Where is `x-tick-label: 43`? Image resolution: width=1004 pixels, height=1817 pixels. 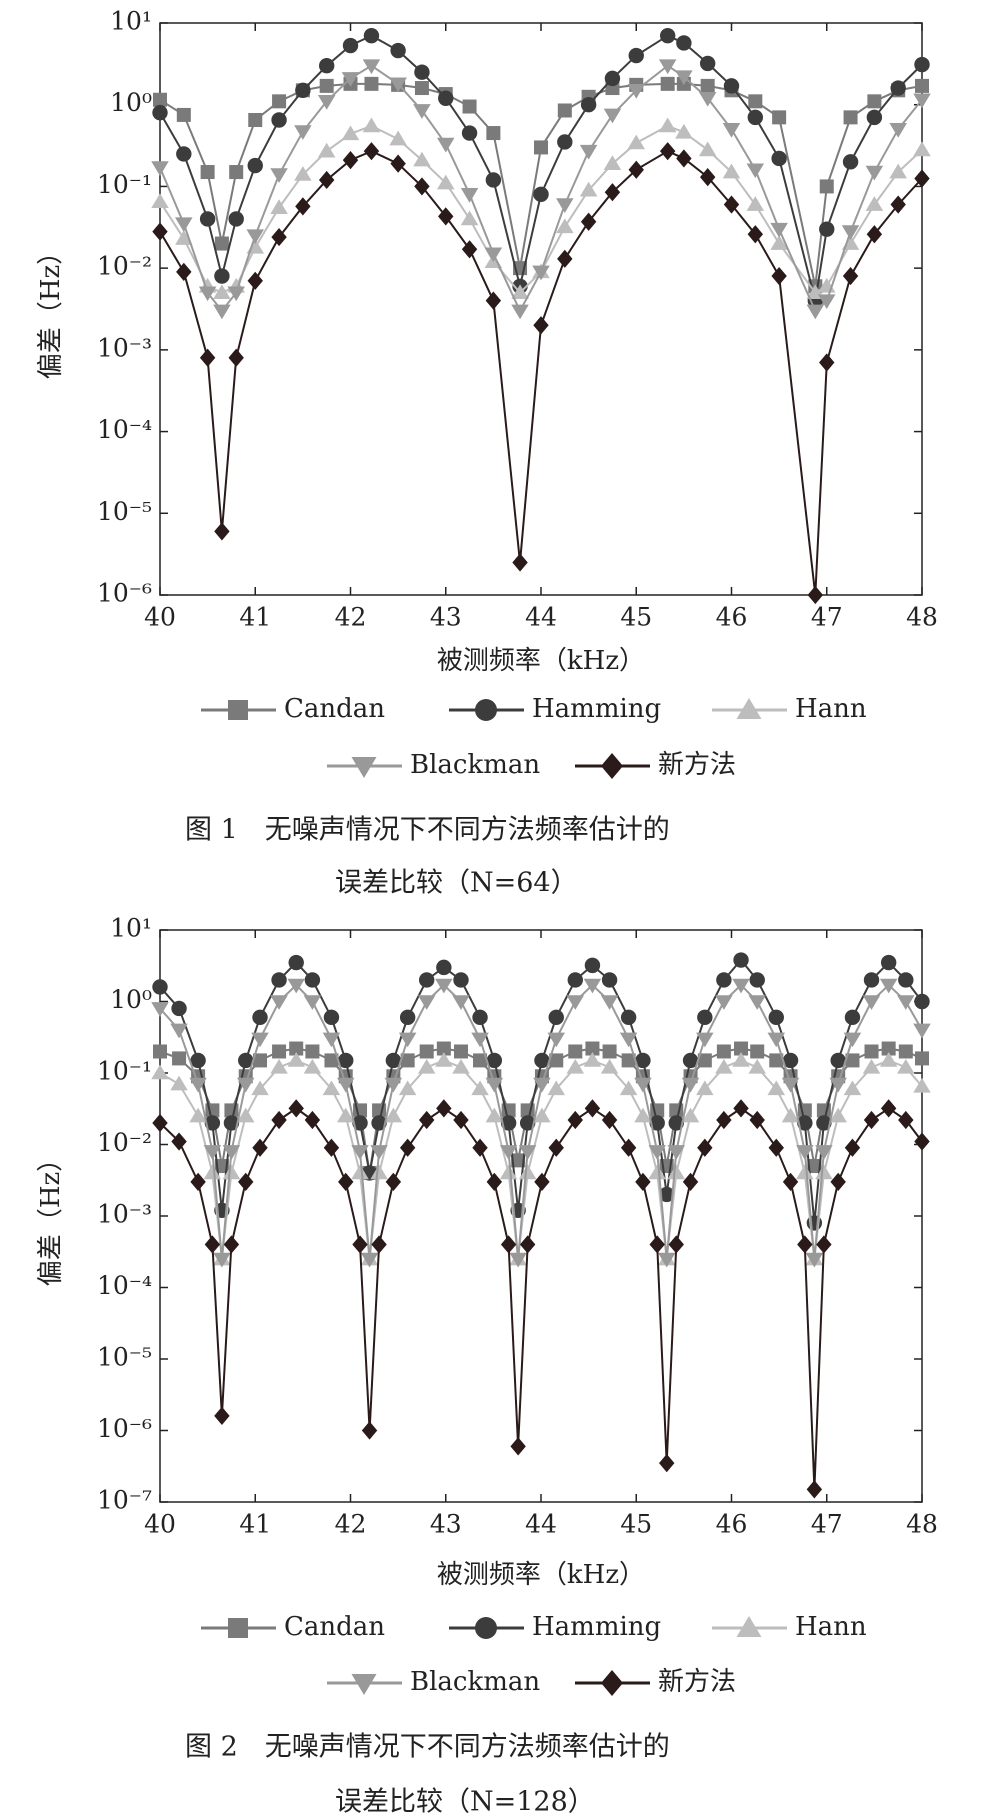
x-tick-label: 43 is located at coordinates (446, 617).